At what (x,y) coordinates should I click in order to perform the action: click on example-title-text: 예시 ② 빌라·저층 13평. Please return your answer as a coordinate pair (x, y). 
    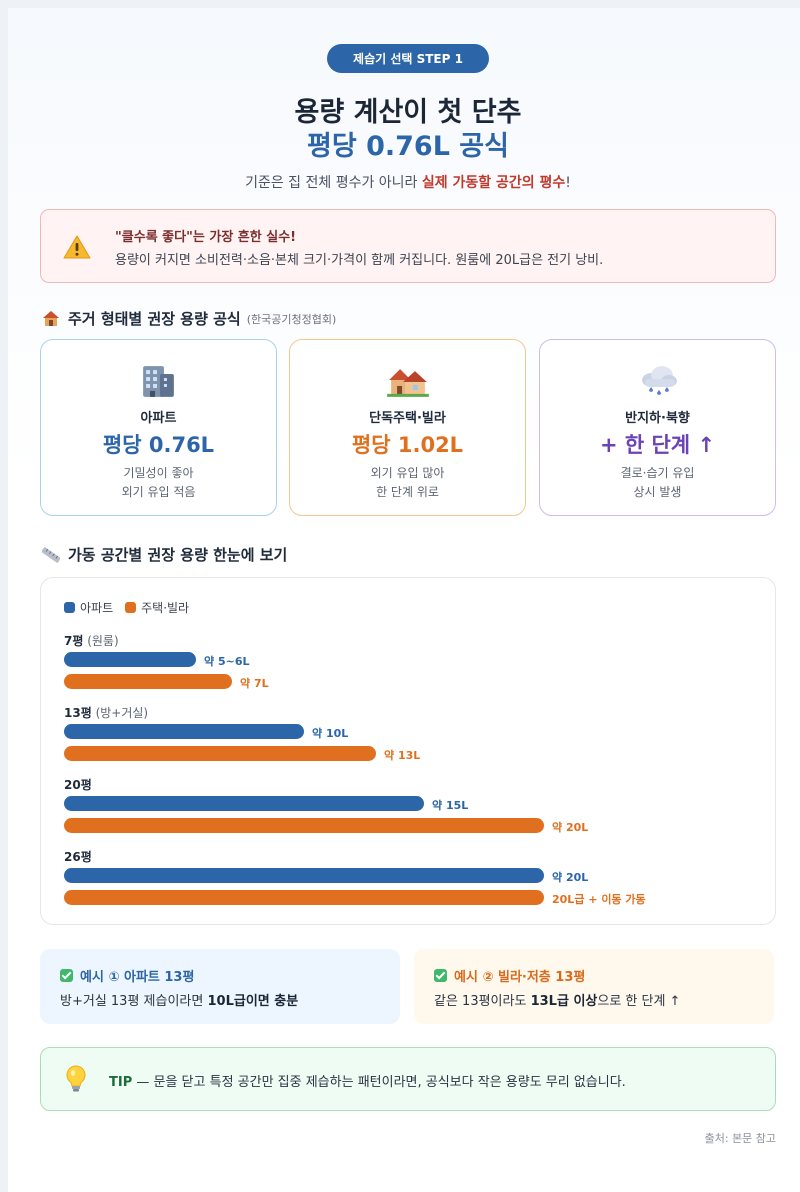
    Looking at the image, I should click on (520, 977).